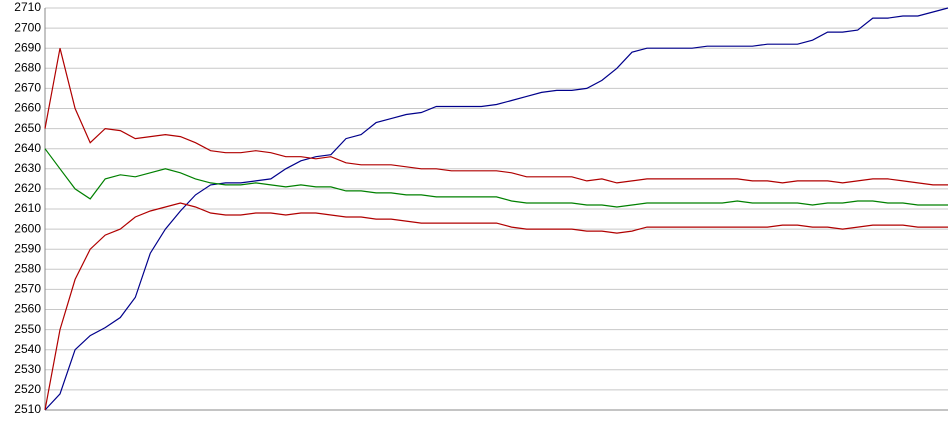 This screenshot has height=435, width=950. I want to click on y-tick-label: 2560, so click(27, 309).